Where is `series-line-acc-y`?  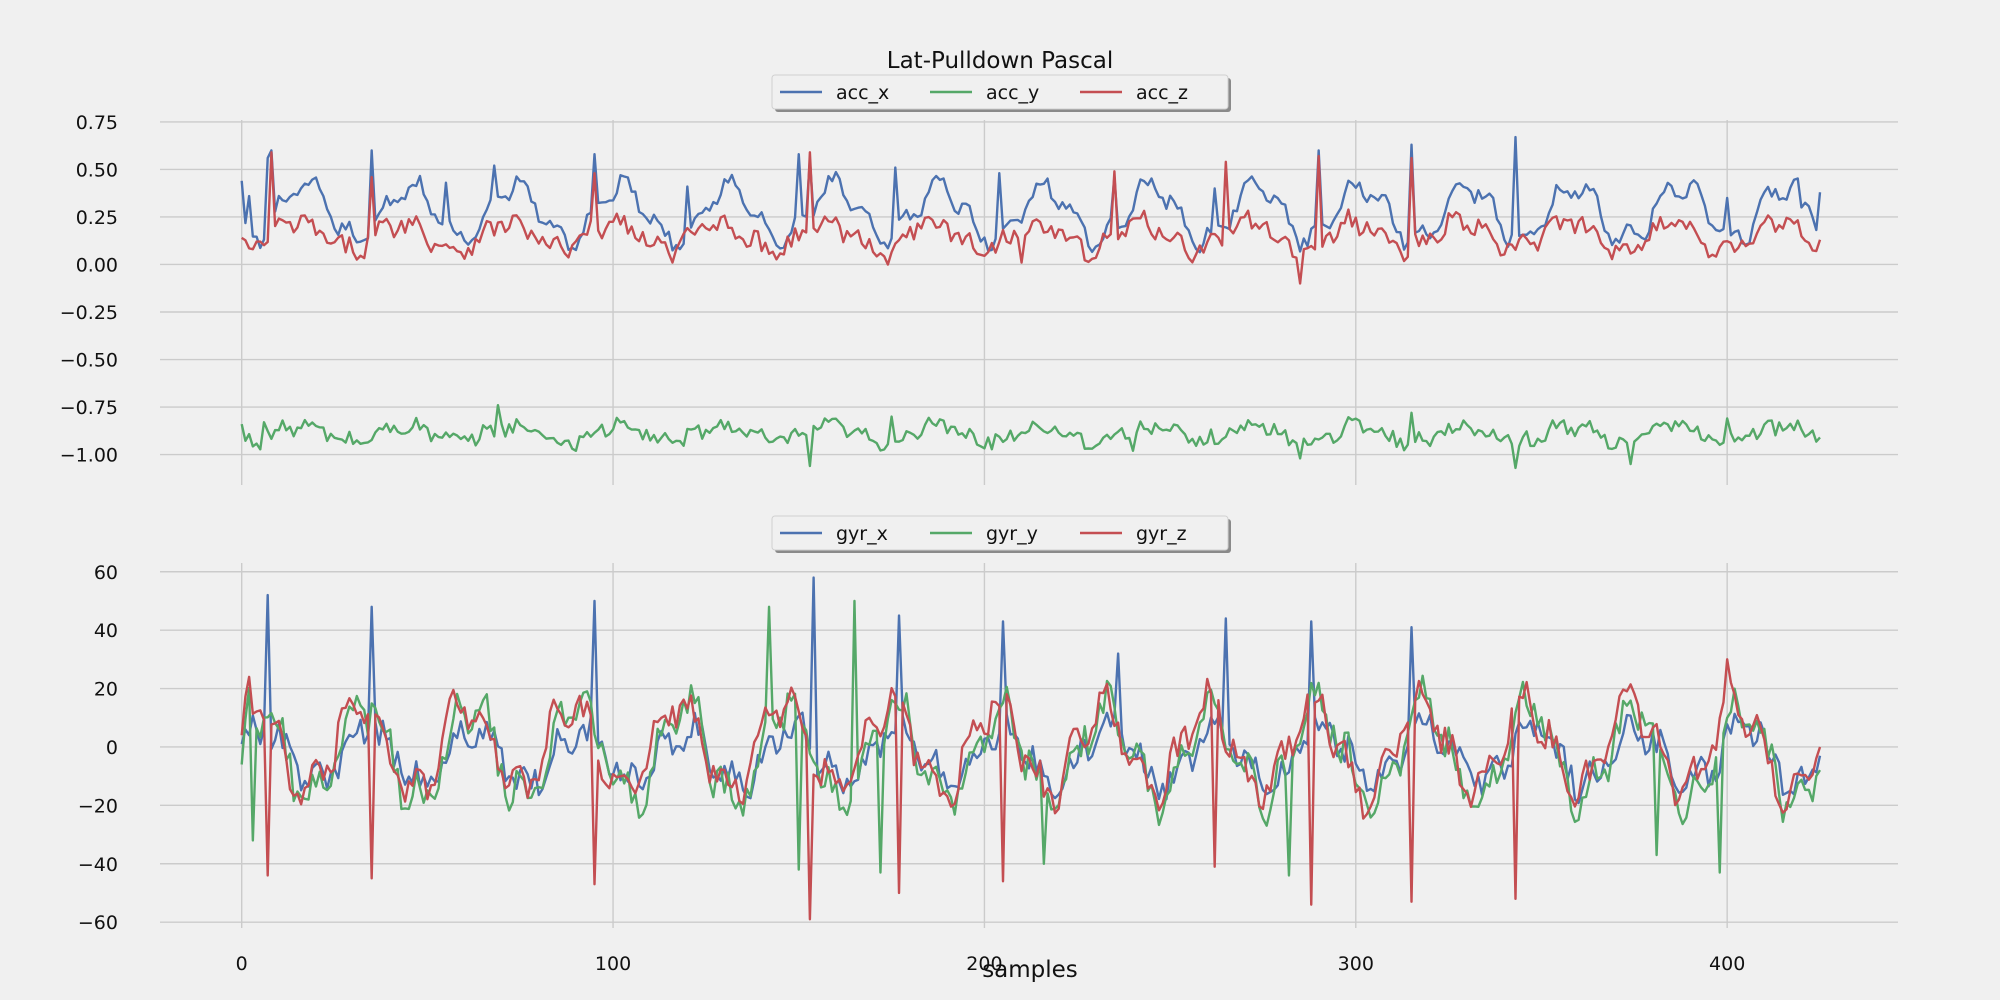
series-line-acc-y is located at coordinates (1030, 436).